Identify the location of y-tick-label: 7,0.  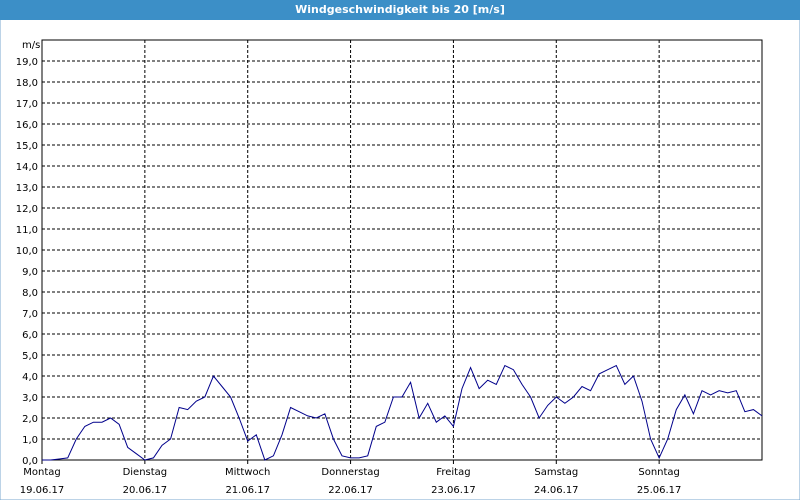
(30, 314).